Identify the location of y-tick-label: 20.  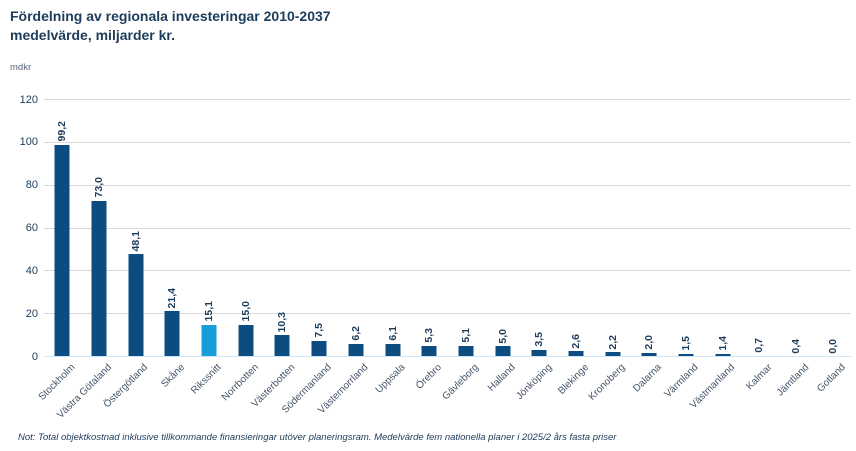
(31, 313).